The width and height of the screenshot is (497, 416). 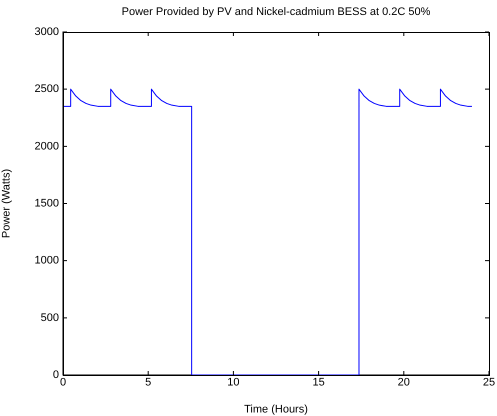 I want to click on x-axis-title: Time (Hours), so click(x=276, y=409).